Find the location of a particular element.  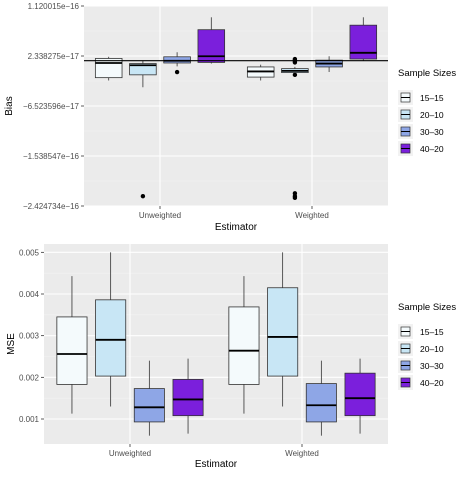

y-tick-label: 2.338275e−17 is located at coordinates (54, 56).